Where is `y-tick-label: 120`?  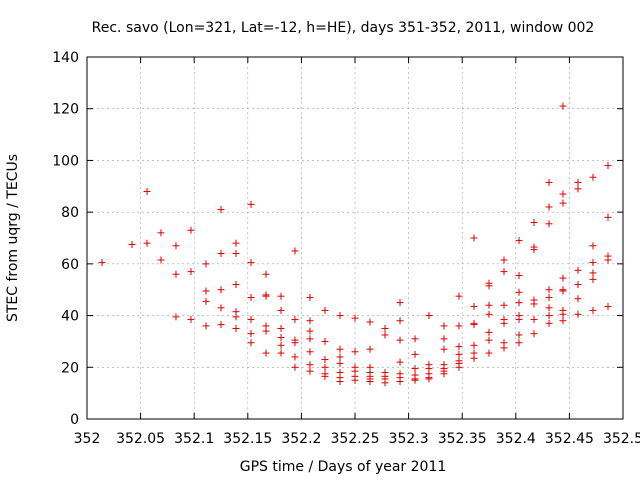 y-tick-label: 120 is located at coordinates (65, 110).